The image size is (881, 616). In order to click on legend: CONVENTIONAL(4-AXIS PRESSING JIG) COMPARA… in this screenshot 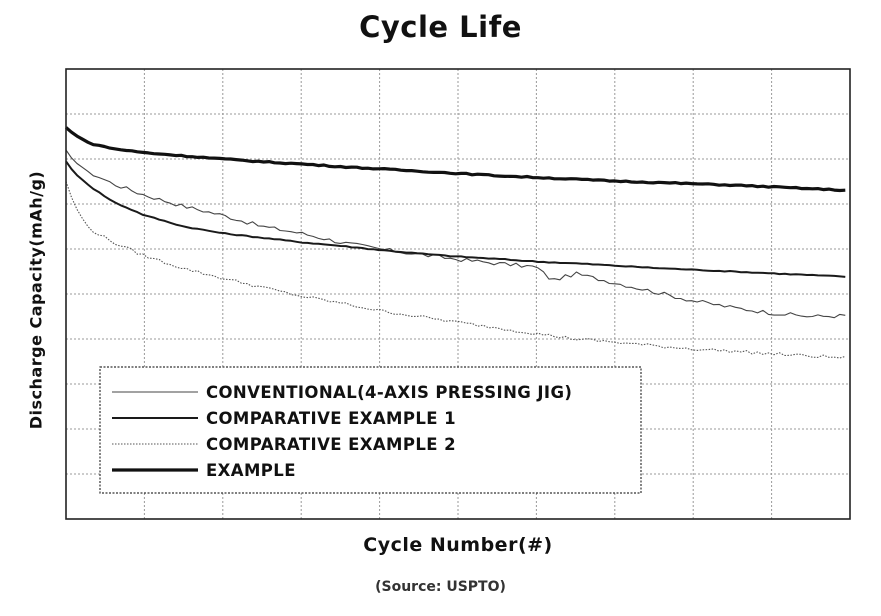, I will do `click(370, 430)`.